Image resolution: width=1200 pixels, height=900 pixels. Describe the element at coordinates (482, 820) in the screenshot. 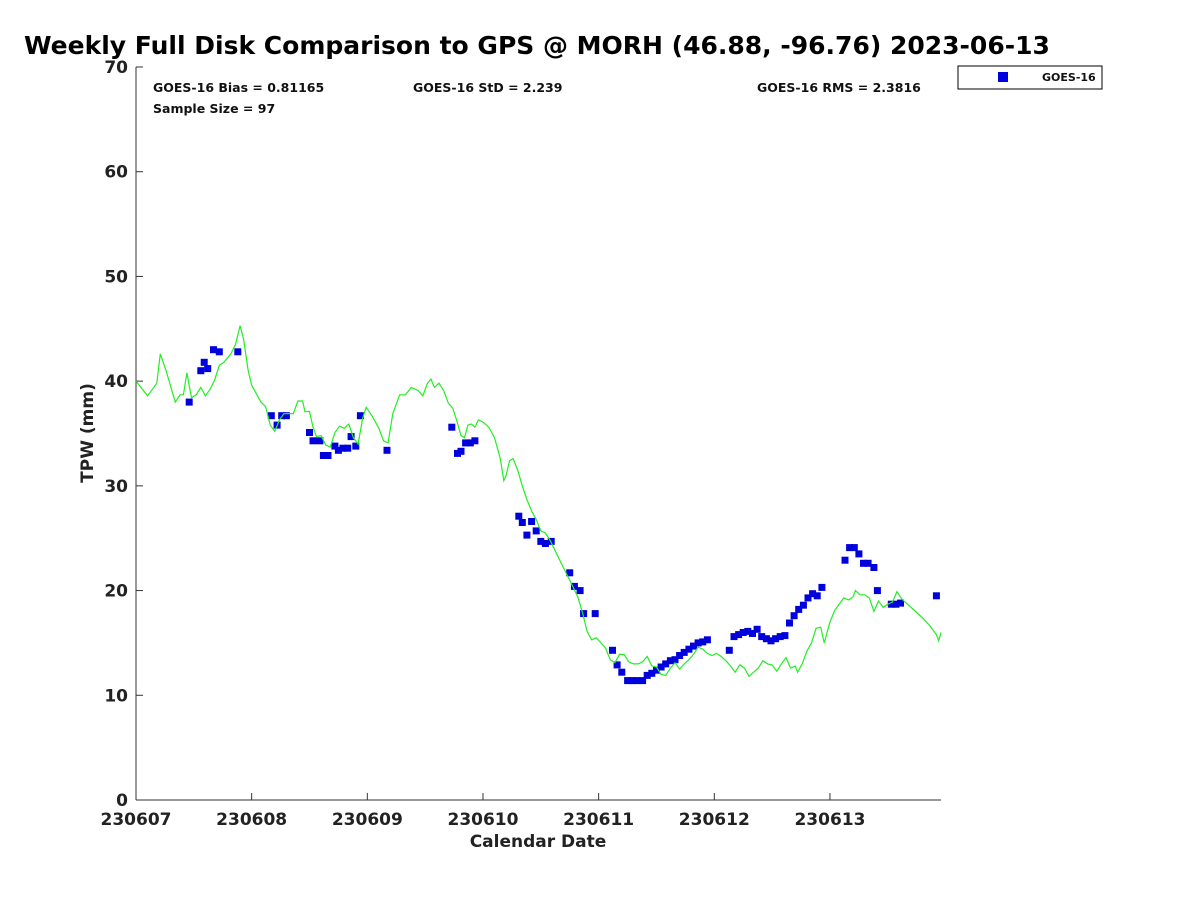

I see `x-tick-label: 230610` at that location.